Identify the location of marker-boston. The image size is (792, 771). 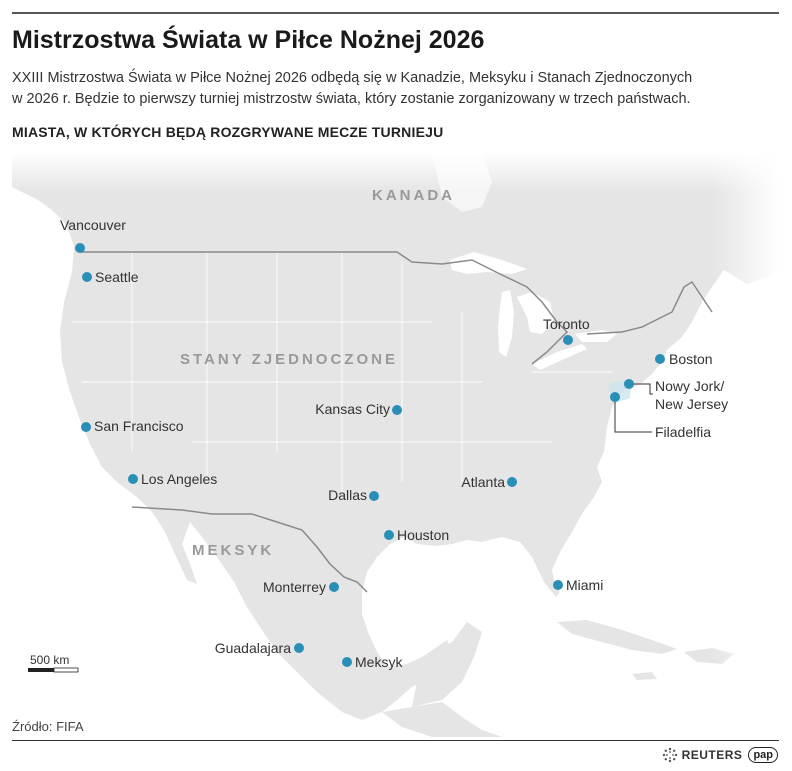
(660, 359).